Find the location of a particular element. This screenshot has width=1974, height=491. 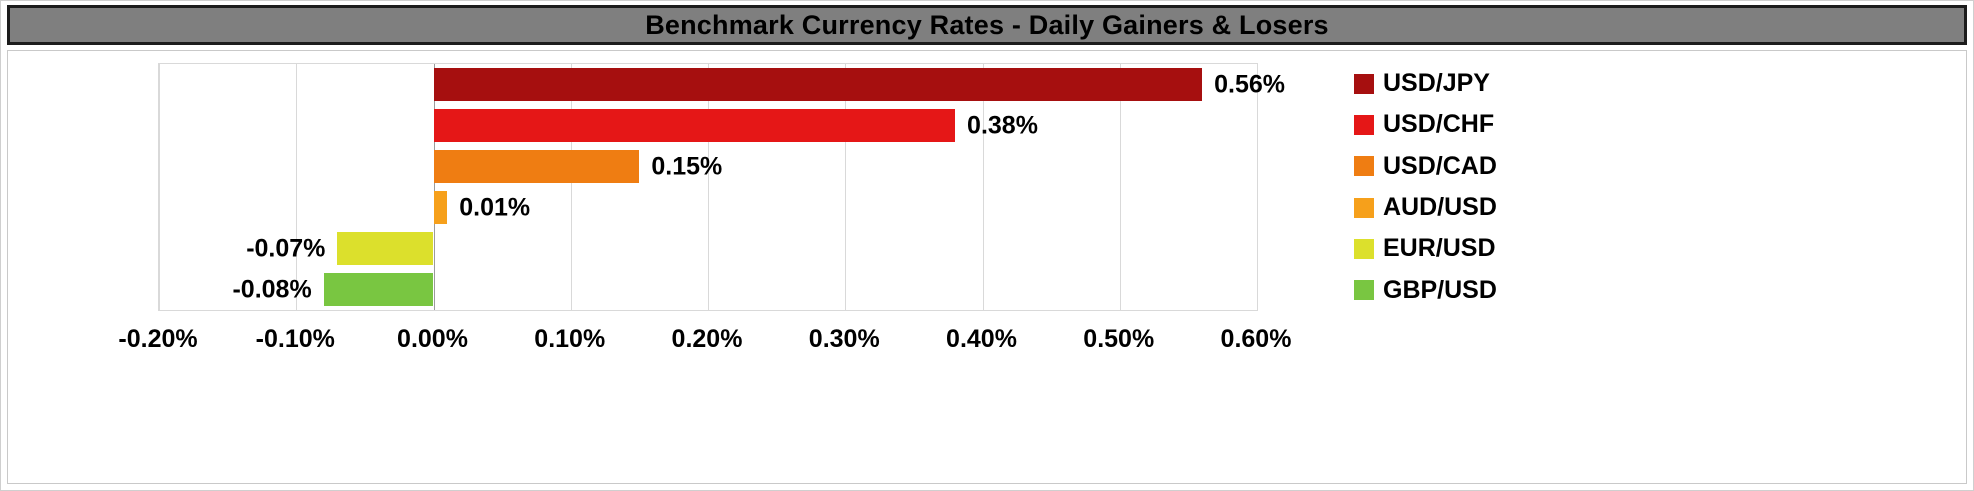

legend-swatch-aud-usd is located at coordinates (1364, 207).